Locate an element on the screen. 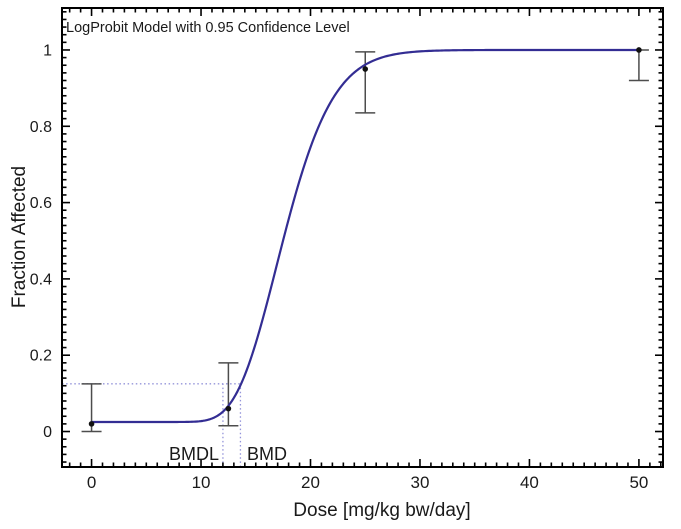 The image size is (681, 529). y-tick-label: 0.6 is located at coordinates (41, 203).